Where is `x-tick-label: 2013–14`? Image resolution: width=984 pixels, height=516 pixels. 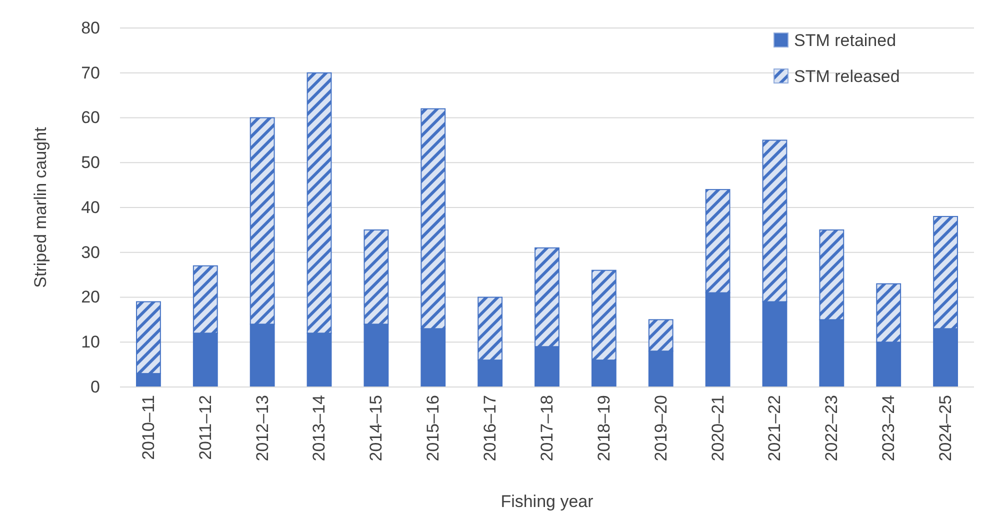
x-tick-label: 2013–14 is located at coordinates (319, 428).